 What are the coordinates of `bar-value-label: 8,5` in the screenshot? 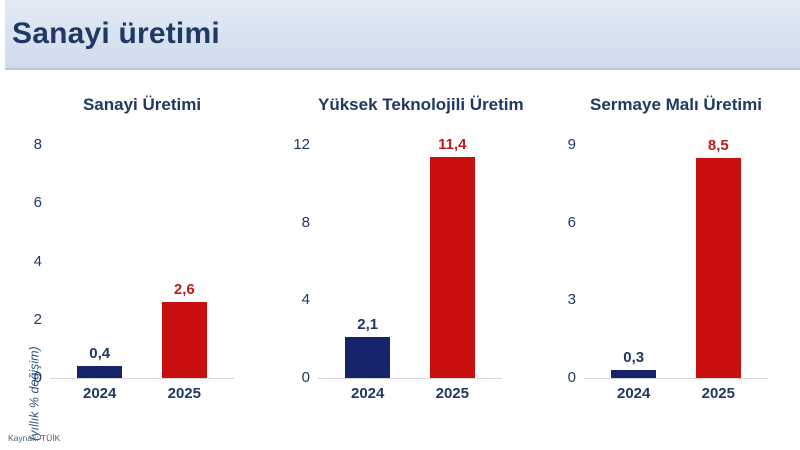 It's located at (718, 145).